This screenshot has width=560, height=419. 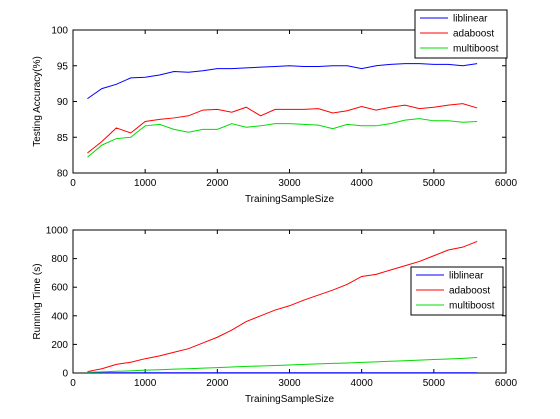 What do you see at coordinates (282, 81) in the screenshot?
I see `series-line-liblinear` at bounding box center [282, 81].